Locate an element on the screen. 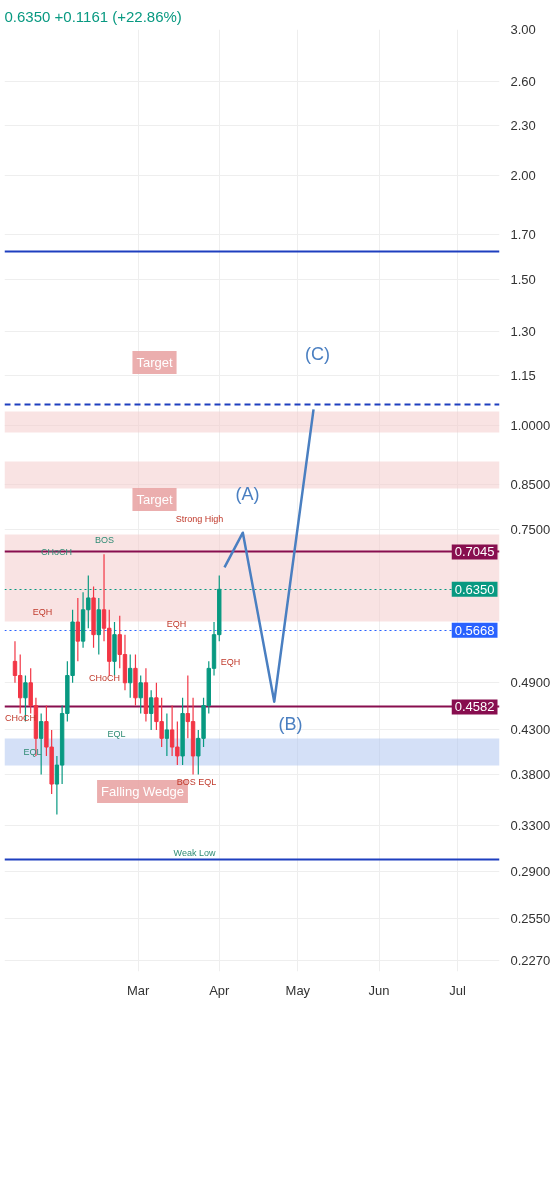 The image size is (553, 1200). y-tick-label: 0.2550 is located at coordinates (530, 918).